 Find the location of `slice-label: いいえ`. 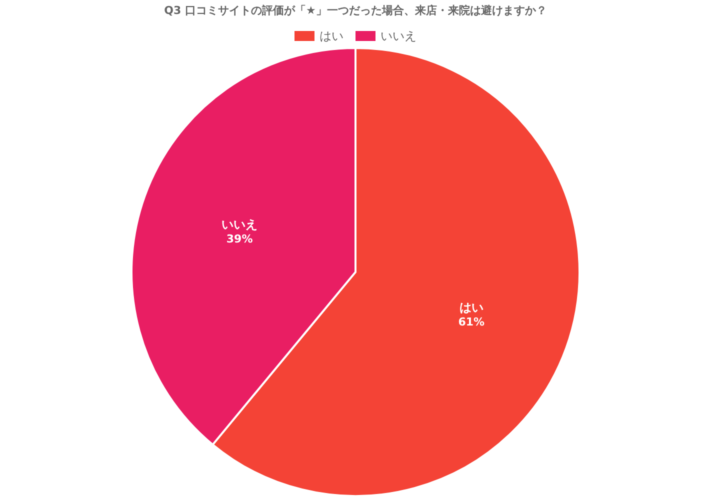

slice-label: いいえ is located at coordinates (240, 224).